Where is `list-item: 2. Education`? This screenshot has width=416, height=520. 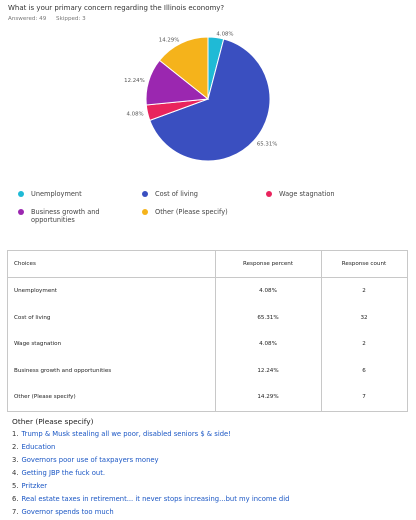 list-item: 2. Education is located at coordinates (150, 447).